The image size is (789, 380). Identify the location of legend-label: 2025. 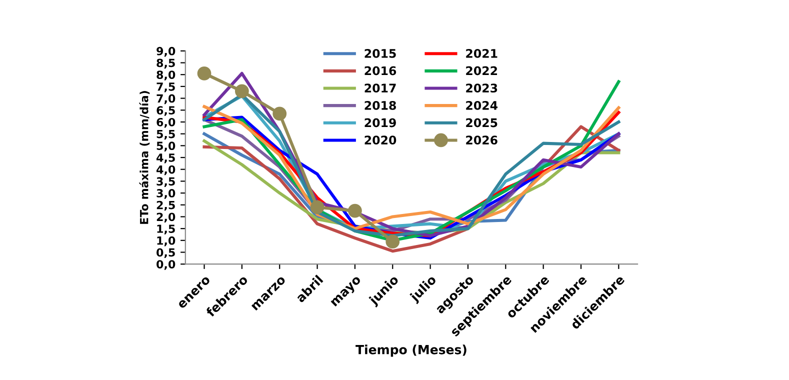
(482, 123).